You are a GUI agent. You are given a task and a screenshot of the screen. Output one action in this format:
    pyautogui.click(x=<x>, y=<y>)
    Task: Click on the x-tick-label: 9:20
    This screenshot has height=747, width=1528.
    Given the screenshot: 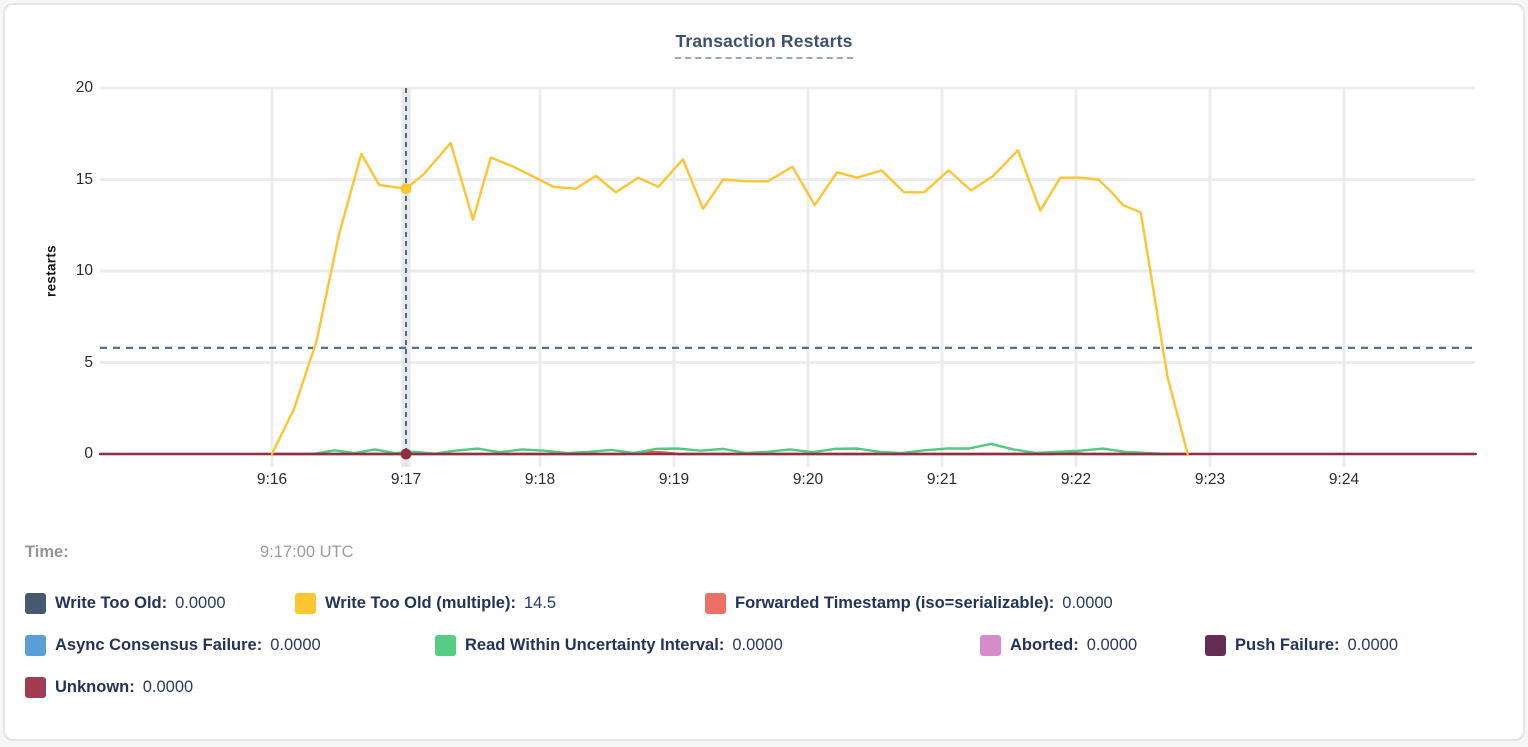 What is the action you would take?
    pyautogui.click(x=808, y=479)
    